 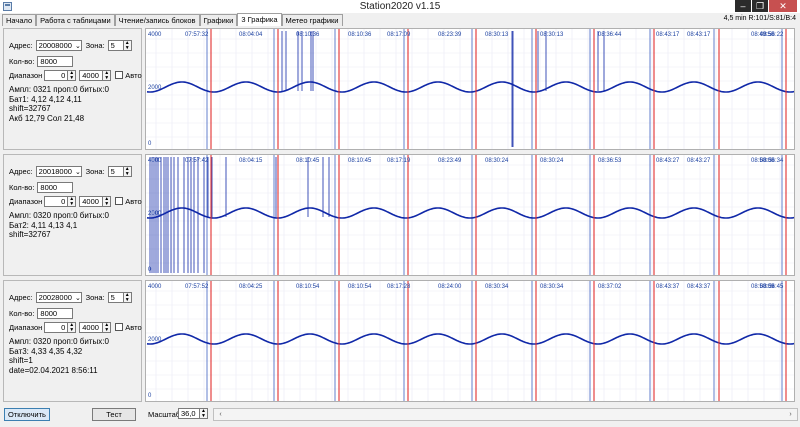 I want to click on tab-meteo-graphs: Метео графики, so click(x=312, y=20).